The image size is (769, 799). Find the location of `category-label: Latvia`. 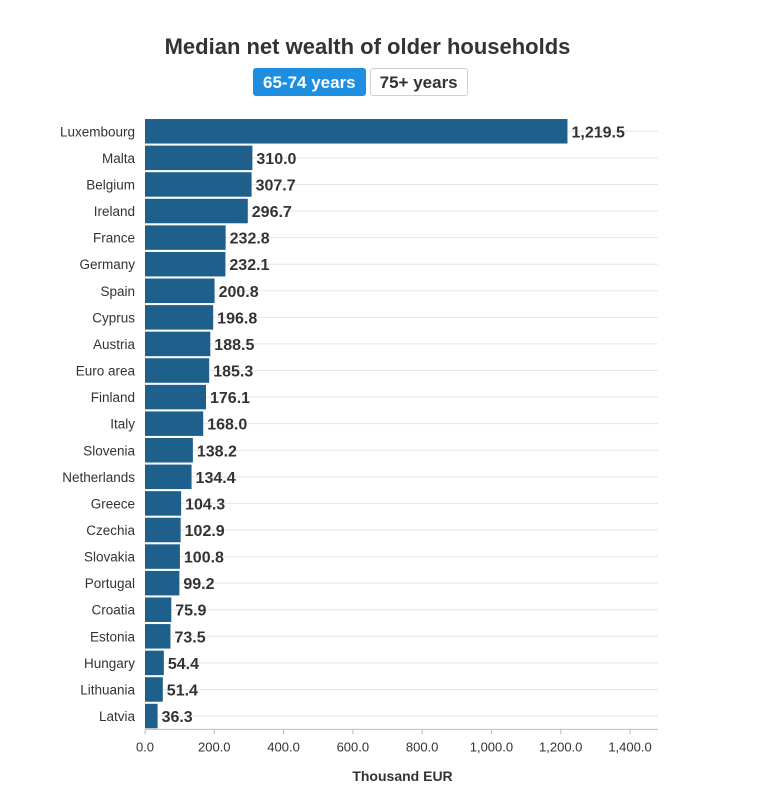

category-label: Latvia is located at coordinates (117, 716).